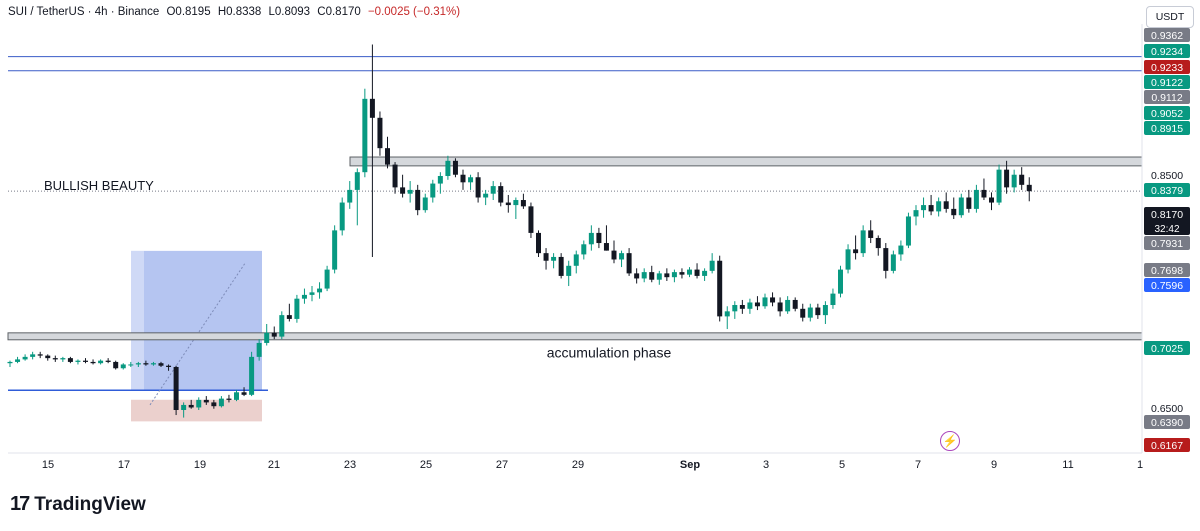 This screenshot has height=531, width=1200. Describe the element at coordinates (609, 352) in the screenshot. I see `annotation-label: accumulation phase` at that location.